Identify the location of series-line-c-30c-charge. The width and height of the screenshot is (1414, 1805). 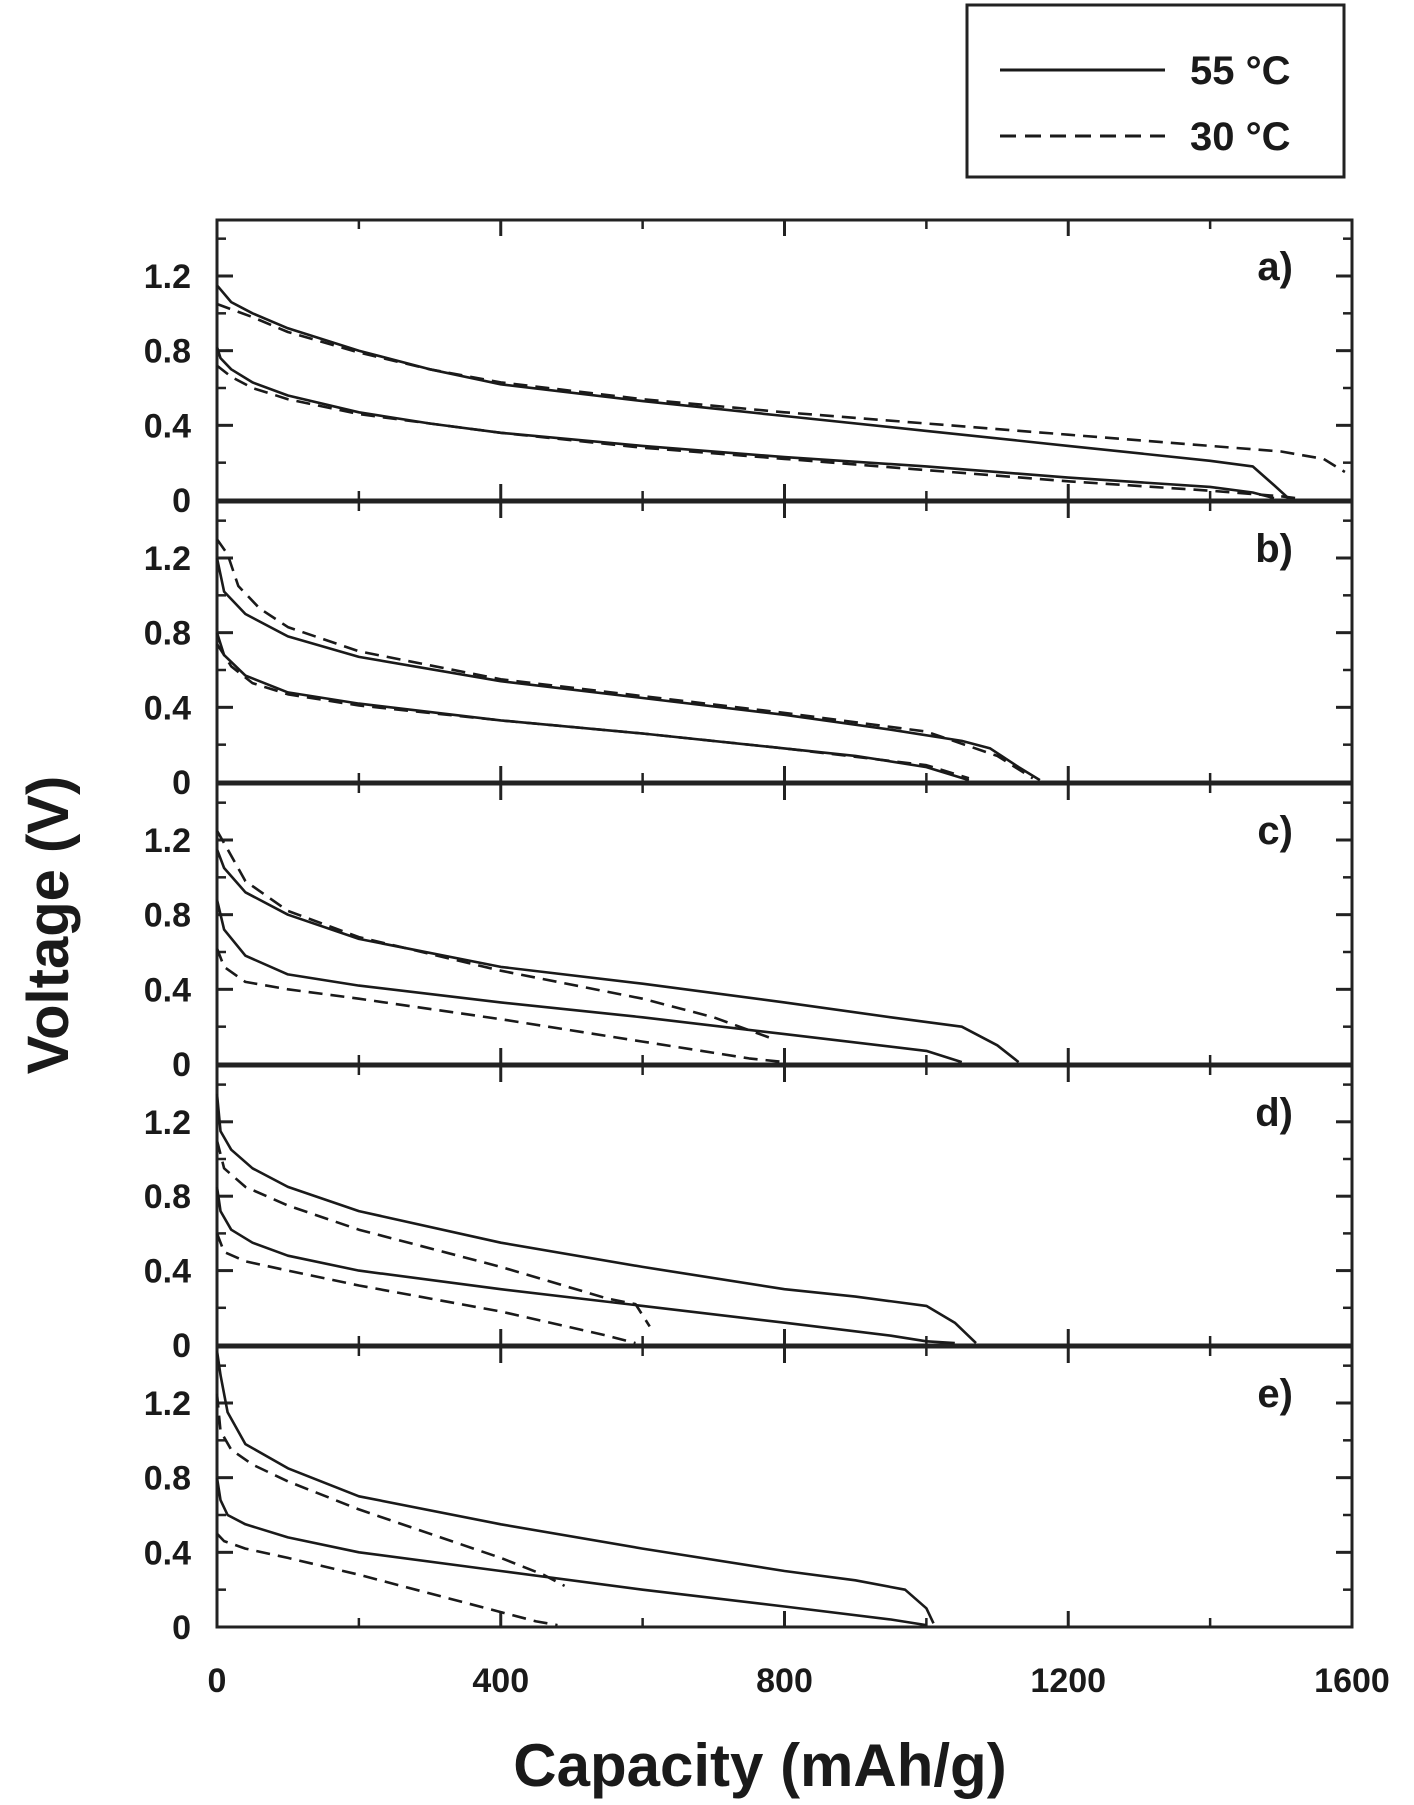
(493, 935).